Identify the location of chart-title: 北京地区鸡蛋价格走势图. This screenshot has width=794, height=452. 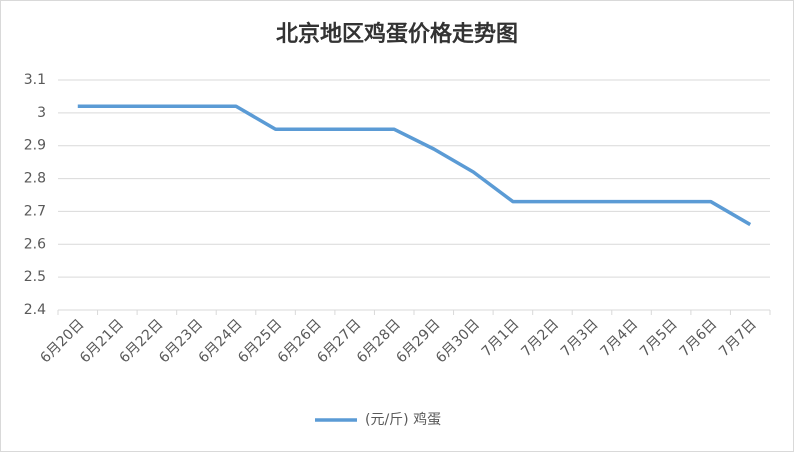
(397, 34).